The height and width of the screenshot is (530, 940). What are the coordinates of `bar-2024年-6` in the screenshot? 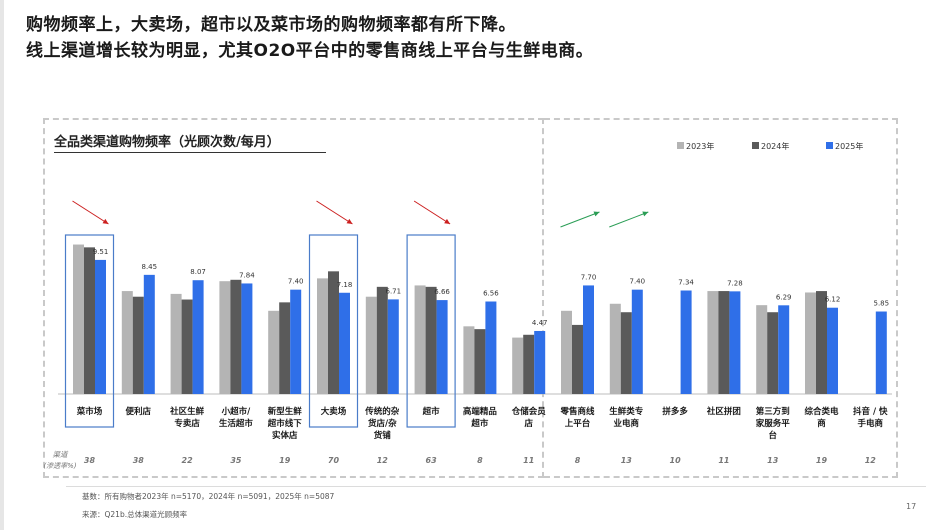 It's located at (382, 340).